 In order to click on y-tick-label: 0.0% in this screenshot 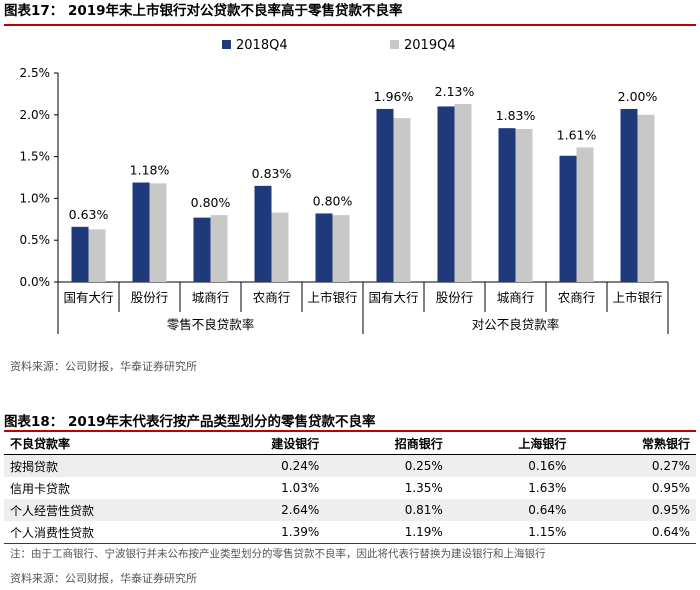, I will do `click(35, 282)`.